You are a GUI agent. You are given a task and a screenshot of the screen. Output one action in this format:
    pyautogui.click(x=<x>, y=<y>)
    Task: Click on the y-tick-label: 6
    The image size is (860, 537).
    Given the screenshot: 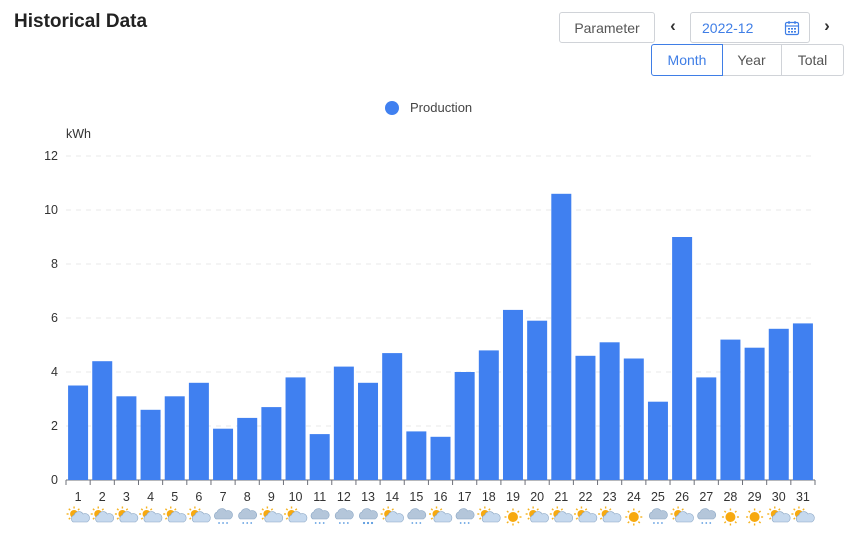 What is the action you would take?
    pyautogui.click(x=54, y=318)
    